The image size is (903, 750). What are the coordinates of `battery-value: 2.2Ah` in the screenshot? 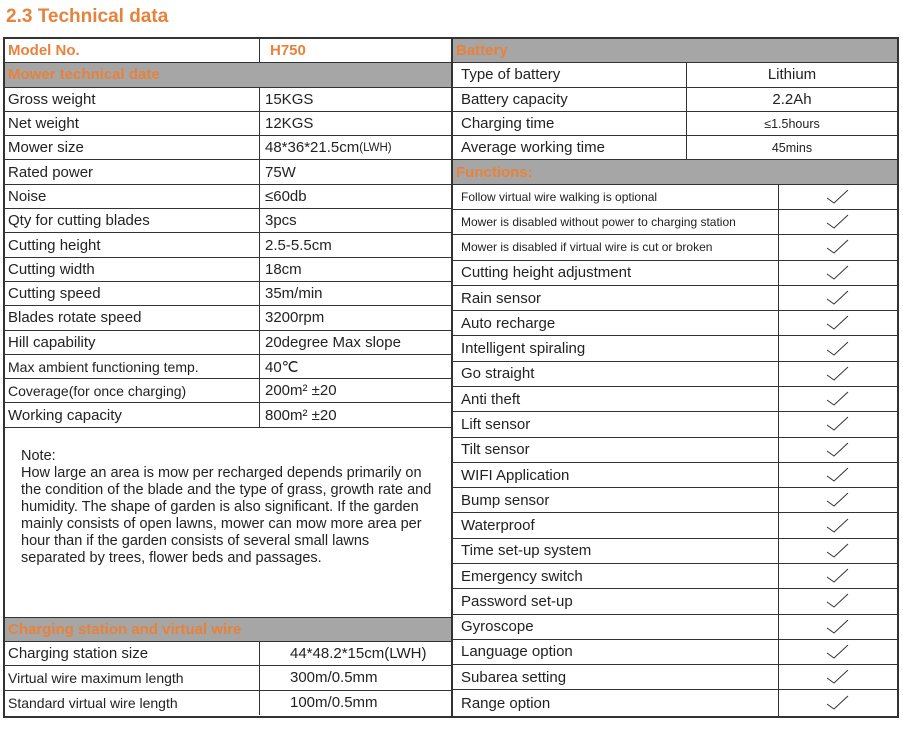 It's located at (791, 99).